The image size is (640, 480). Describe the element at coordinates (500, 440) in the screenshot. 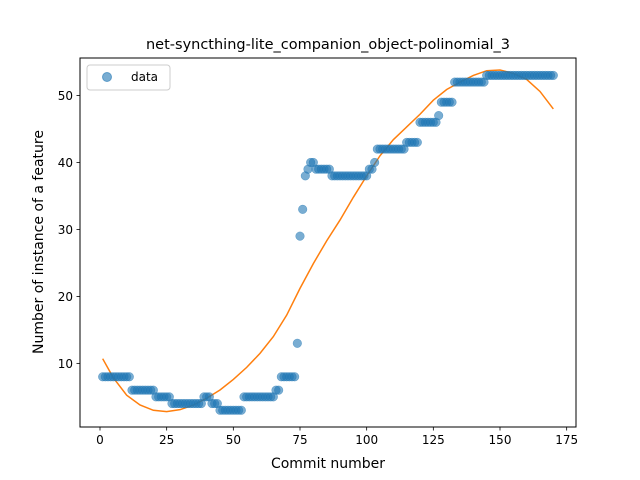

I see `x-tick-label: 150` at that location.